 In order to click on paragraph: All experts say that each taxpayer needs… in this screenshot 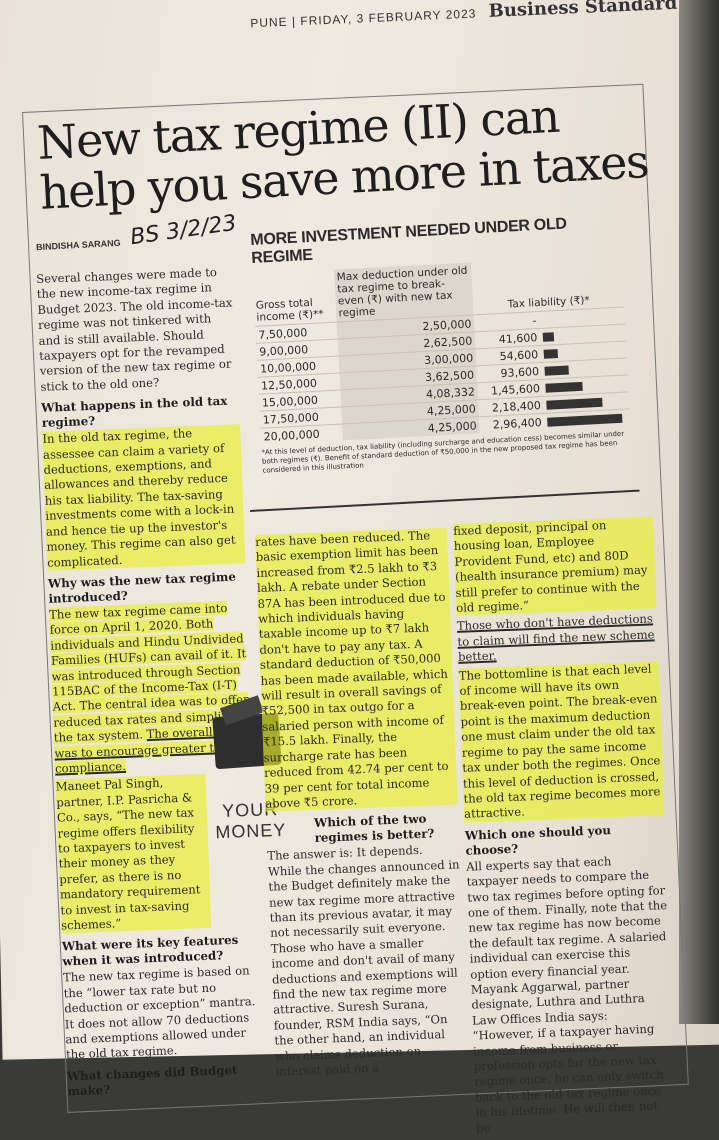, I will do `click(571, 994)`.